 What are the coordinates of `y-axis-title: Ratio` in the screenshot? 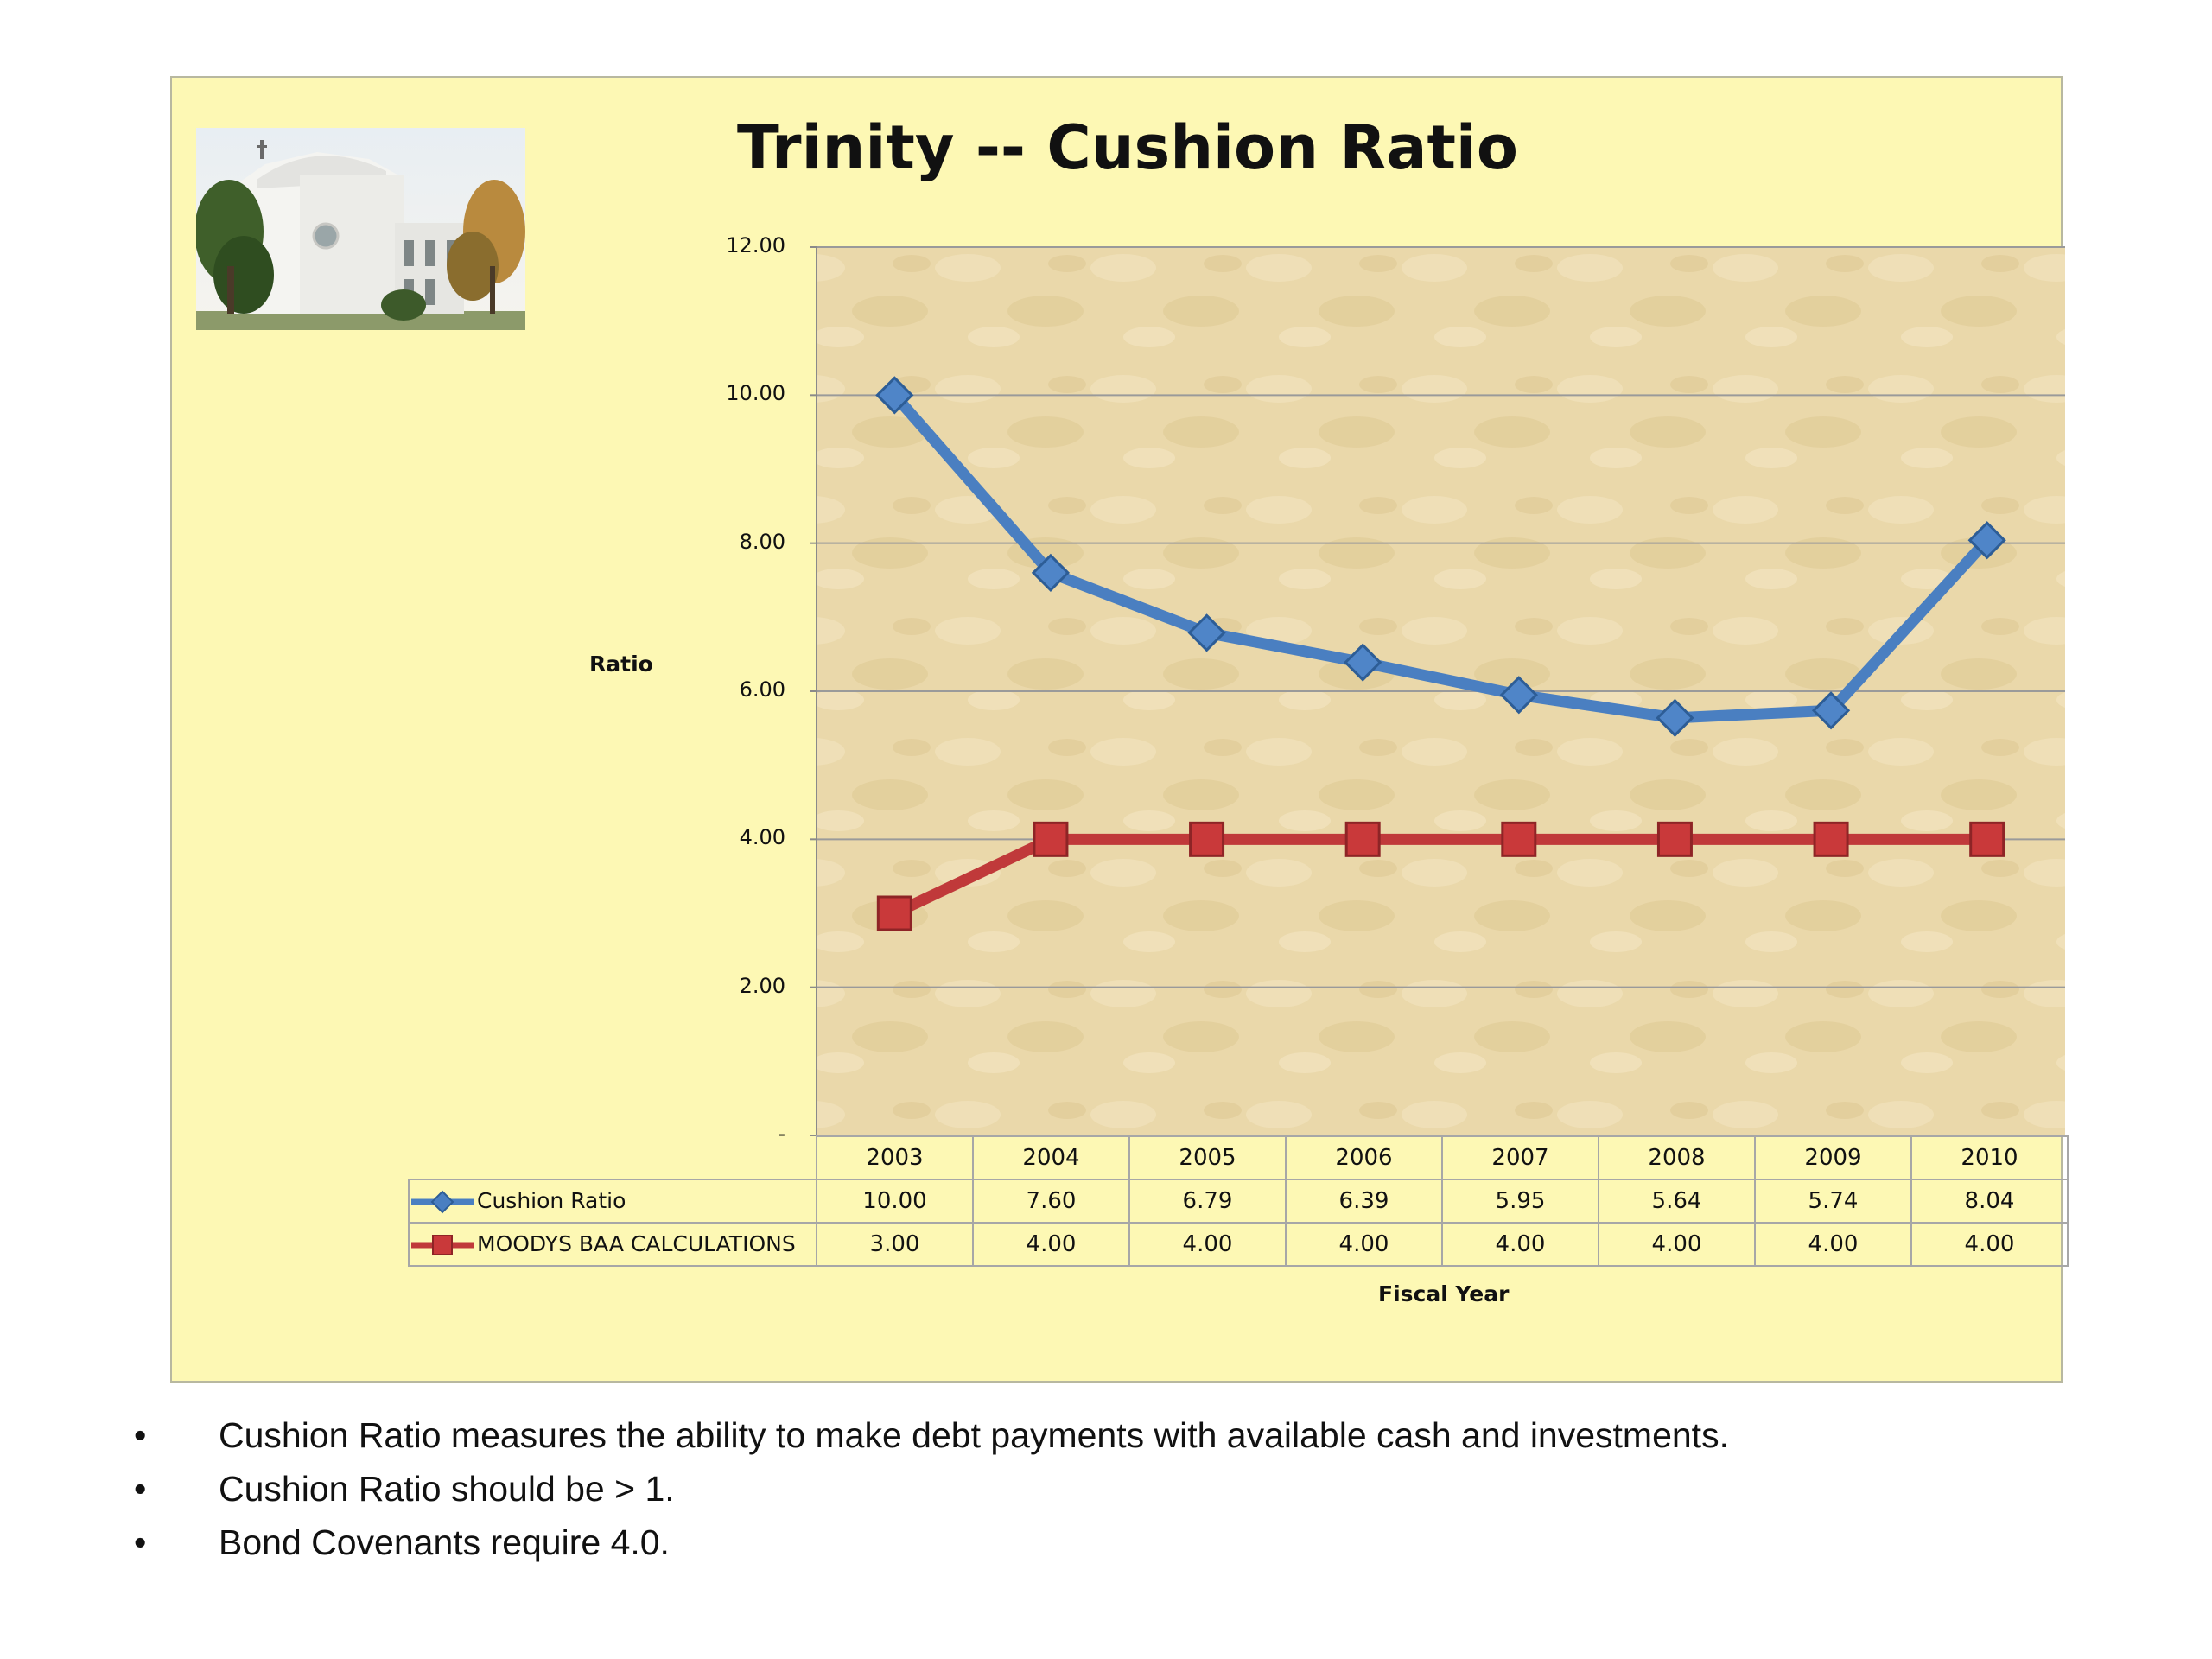 It's located at (621, 664).